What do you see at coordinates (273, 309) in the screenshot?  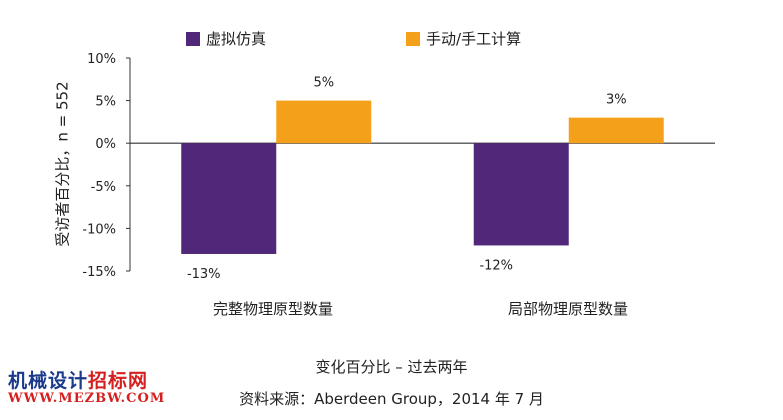 I see `category-label-full-prototype: 完整物理原型数量` at bounding box center [273, 309].